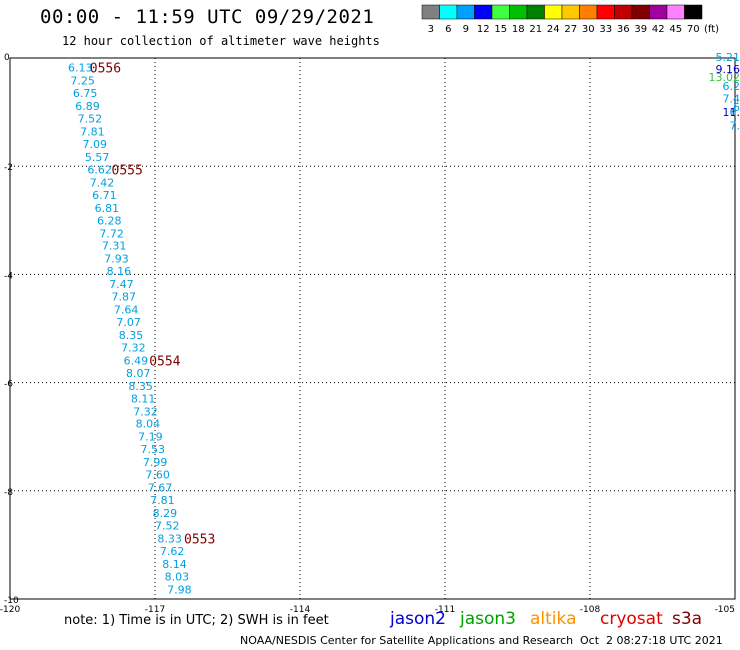 The image size is (740, 650). What do you see at coordinates (640, 29) in the screenshot?
I see `legend-label: 39` at bounding box center [640, 29].